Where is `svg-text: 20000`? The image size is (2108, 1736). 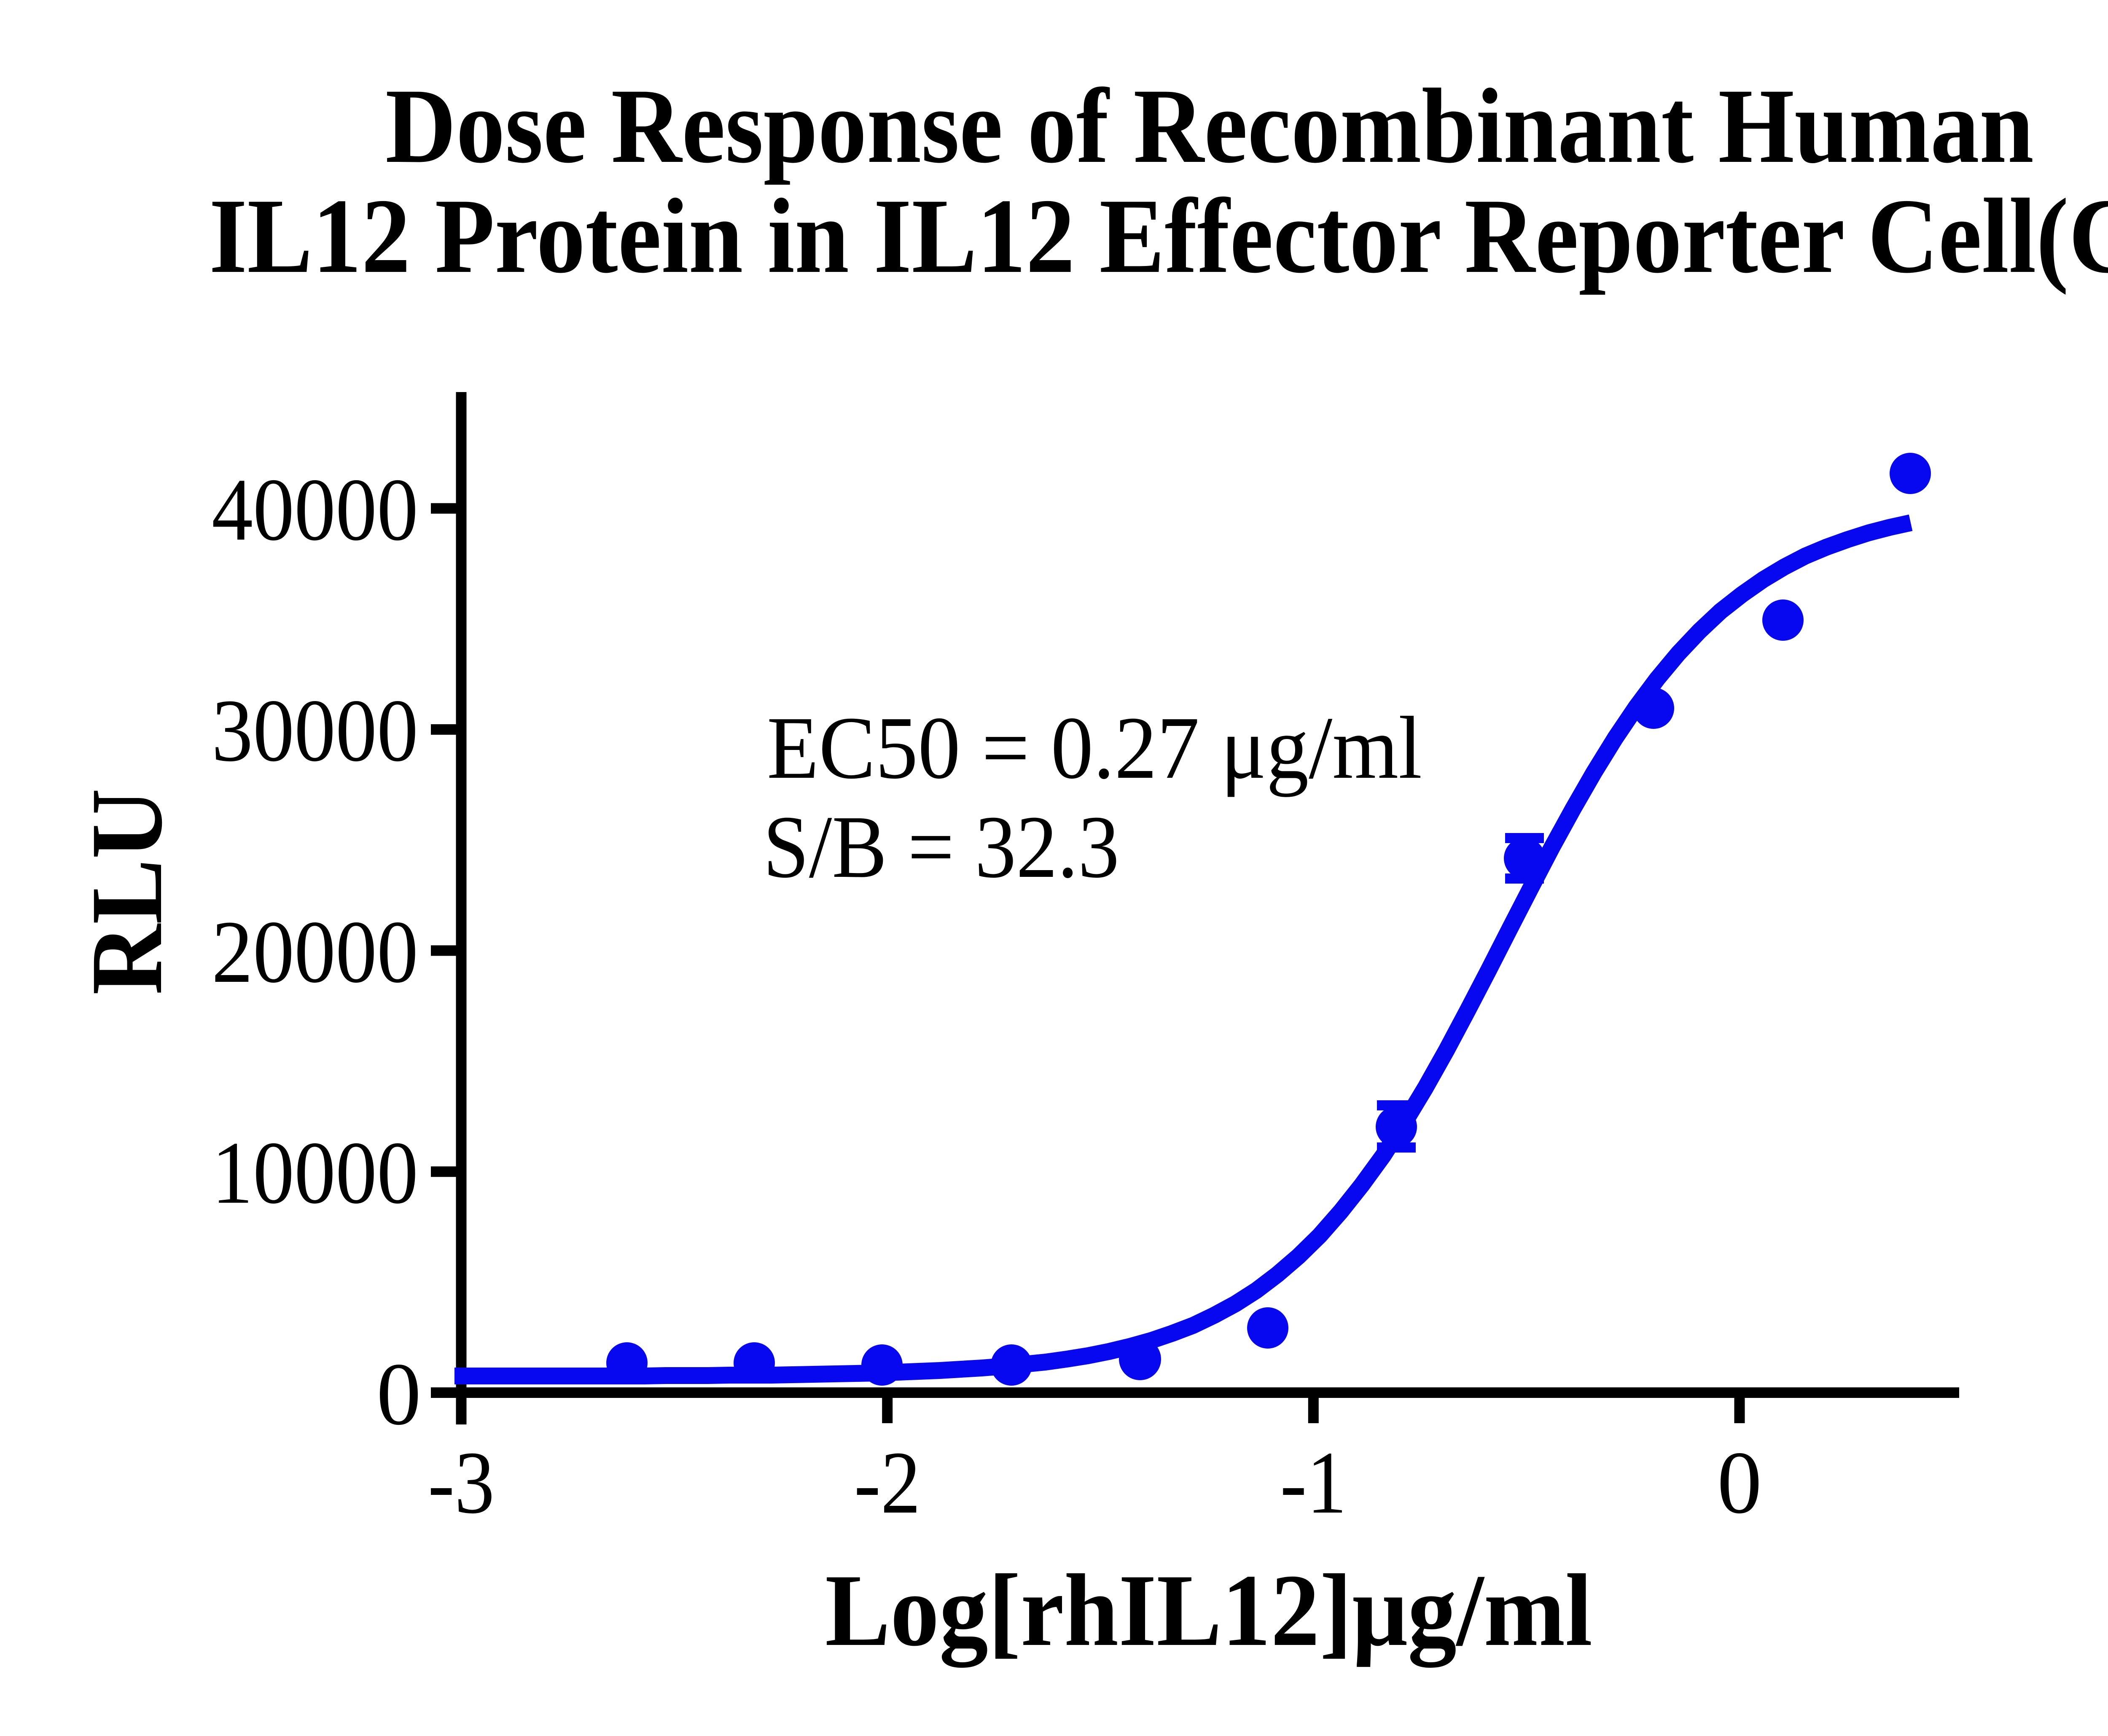
svg-text: 20000 is located at coordinates (315, 952).